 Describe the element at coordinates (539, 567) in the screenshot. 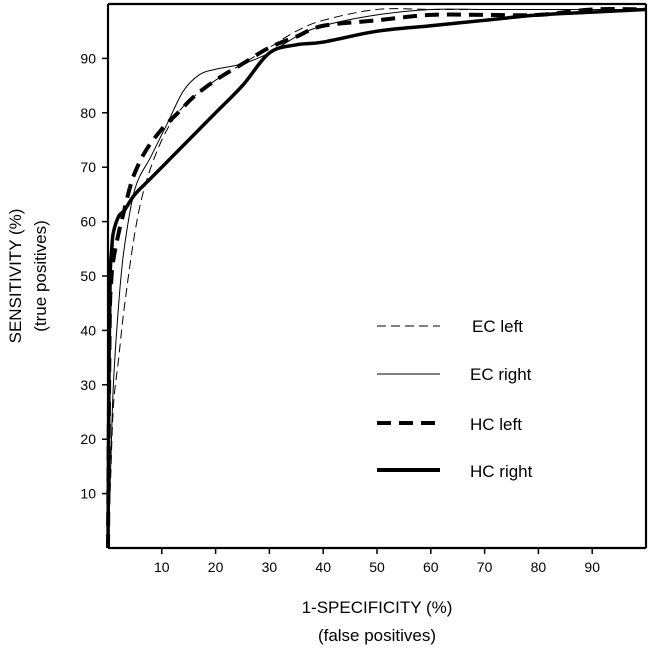

I see `x-tick-label: 80` at that location.